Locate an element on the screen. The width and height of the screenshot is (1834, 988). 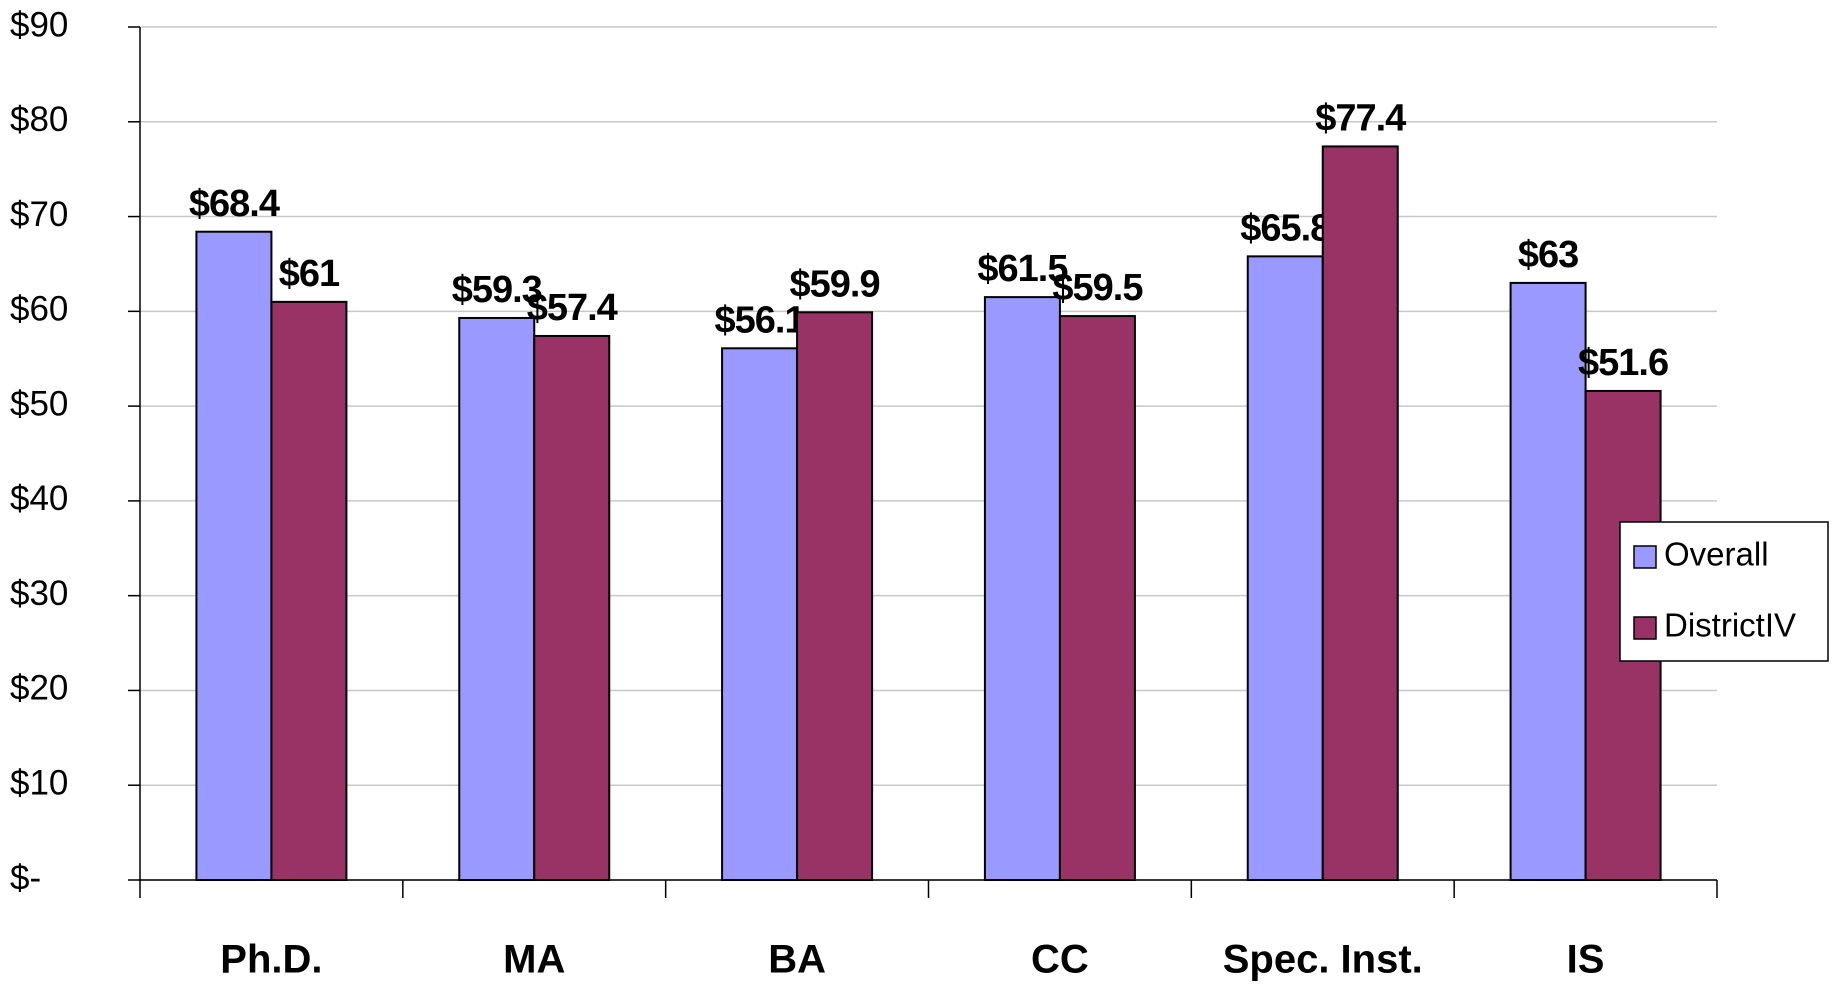
legend-label: Overall is located at coordinates (1716, 554).